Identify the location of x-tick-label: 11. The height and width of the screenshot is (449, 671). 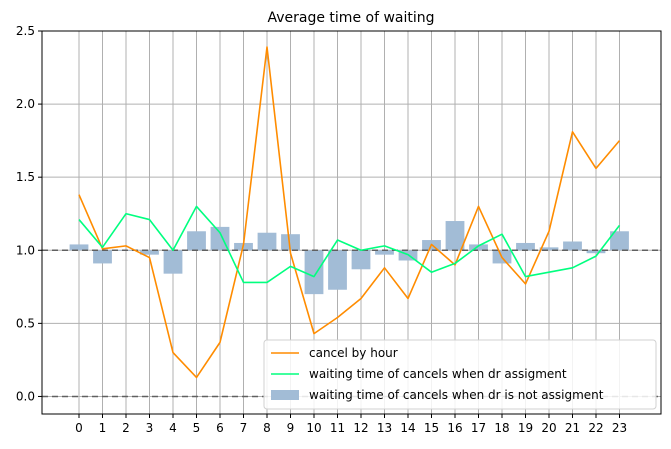
(337, 428).